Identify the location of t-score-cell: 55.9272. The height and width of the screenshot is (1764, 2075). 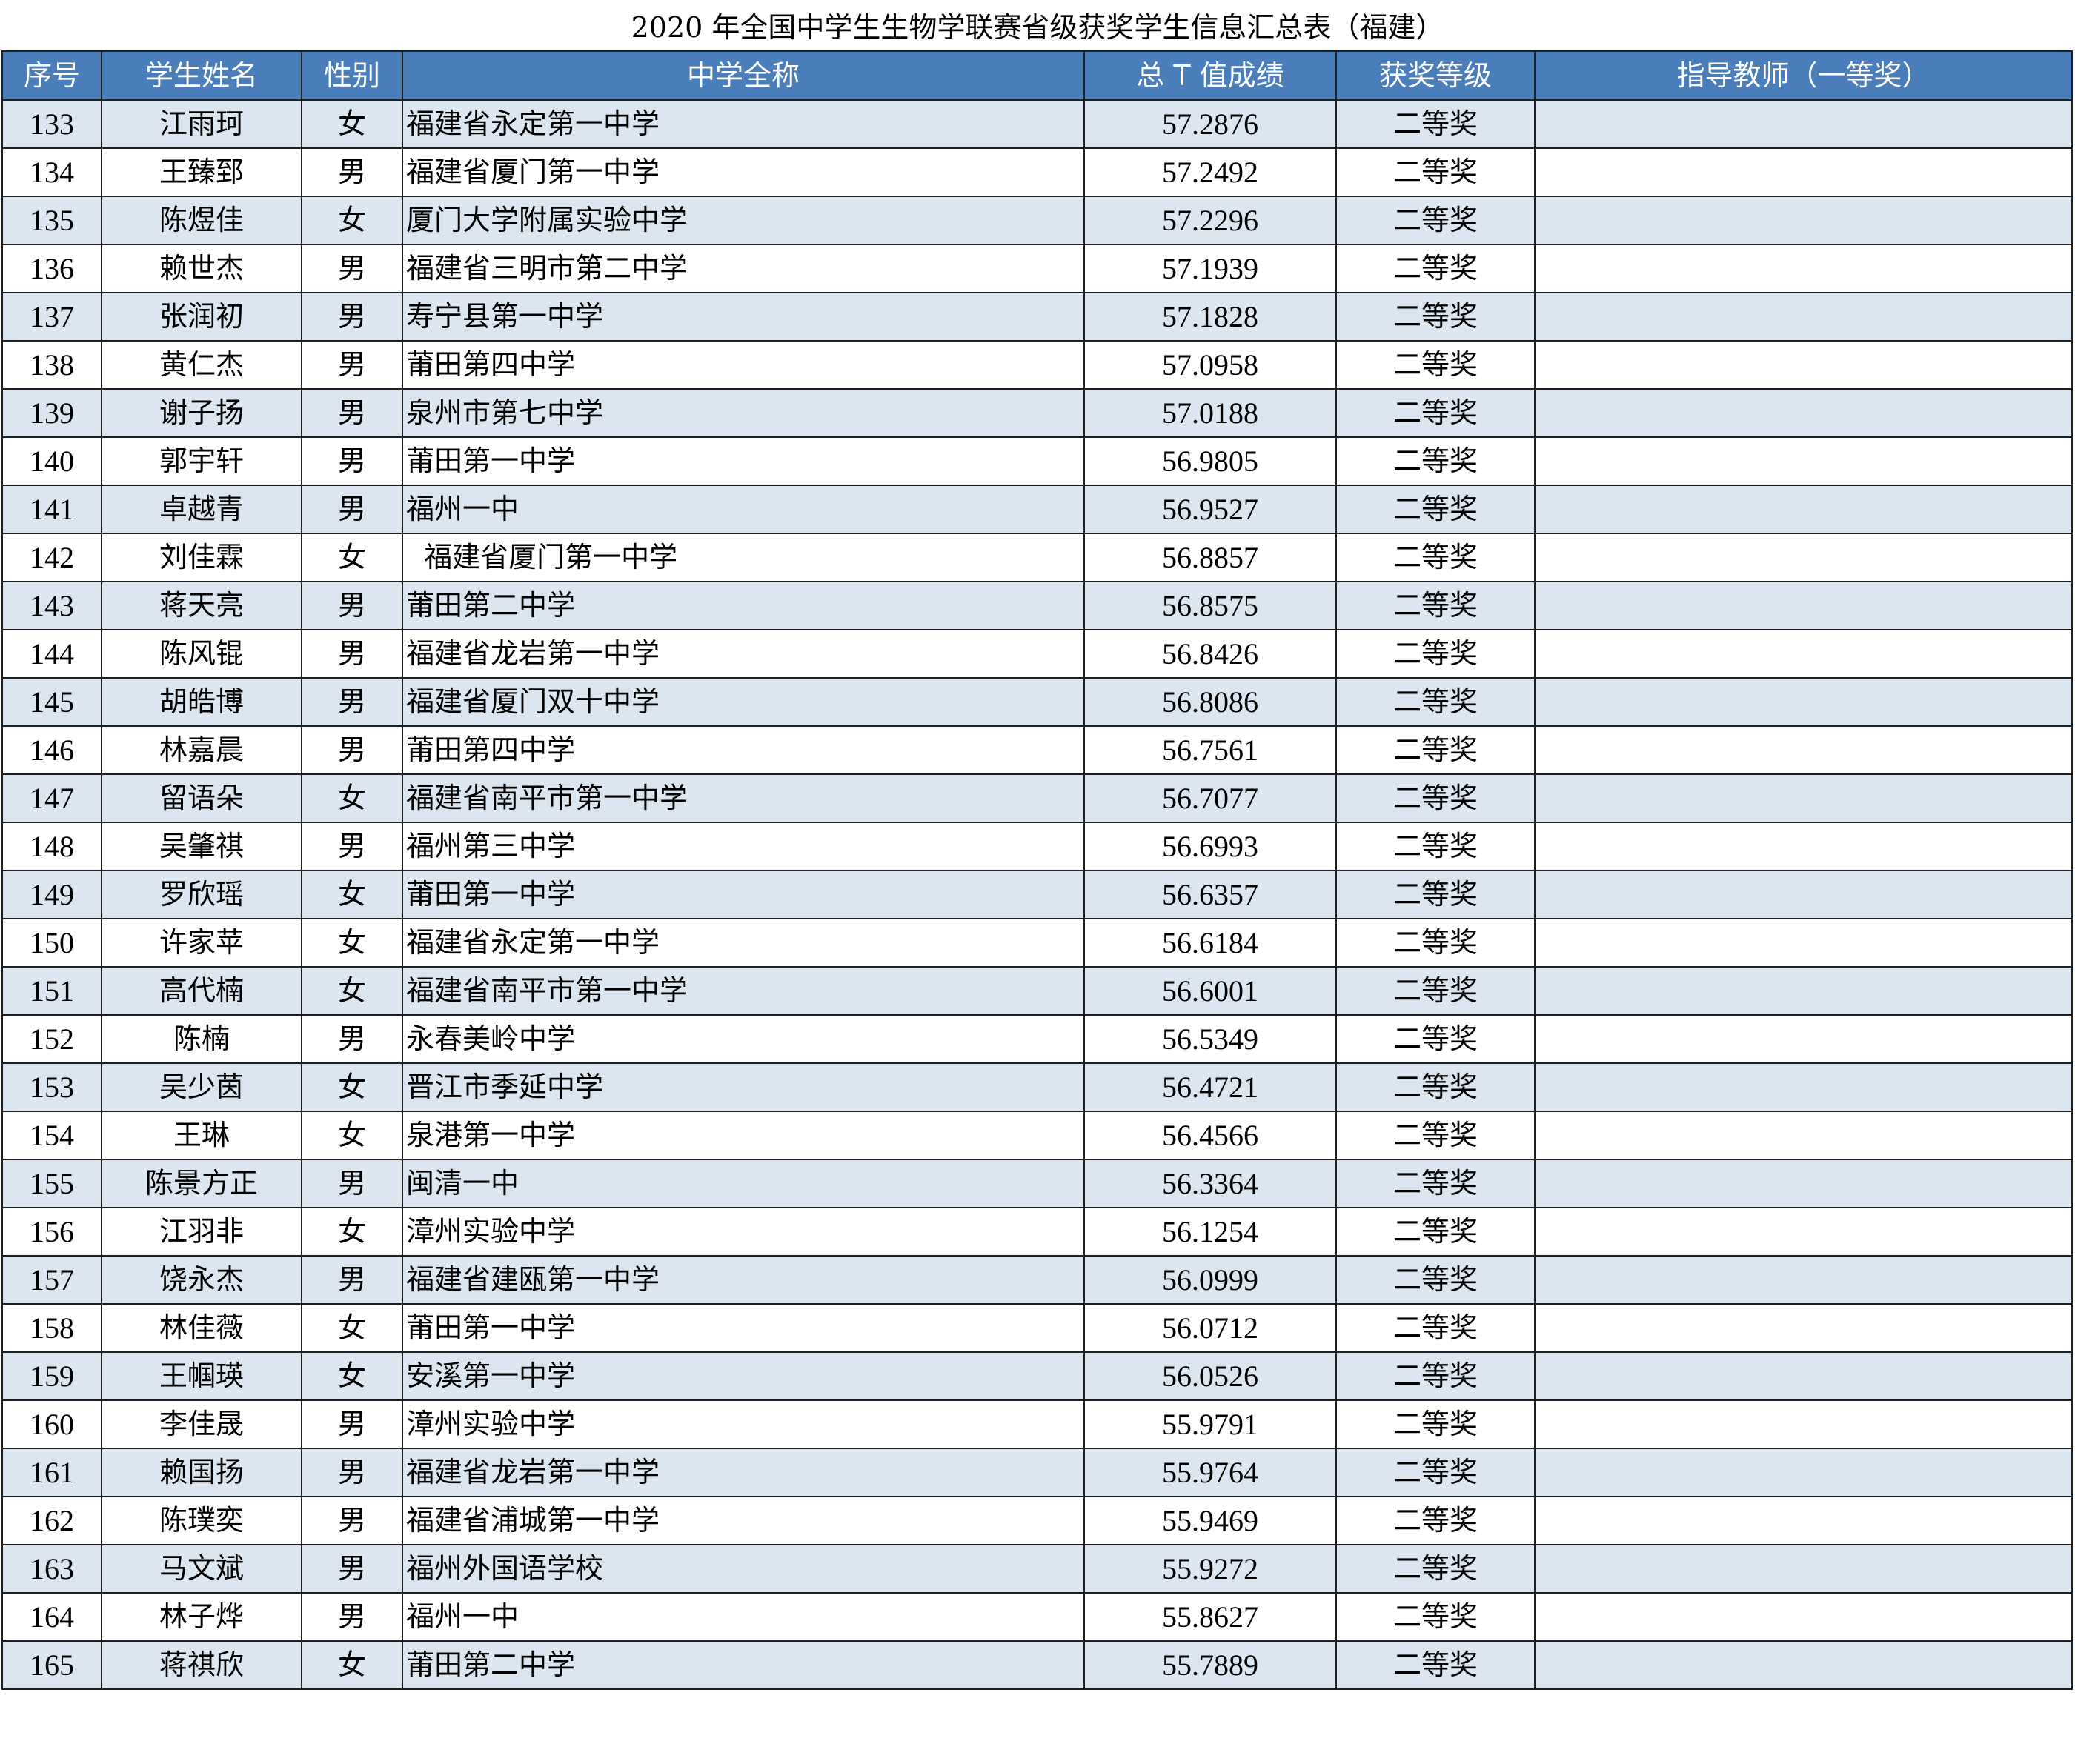
(1210, 1569).